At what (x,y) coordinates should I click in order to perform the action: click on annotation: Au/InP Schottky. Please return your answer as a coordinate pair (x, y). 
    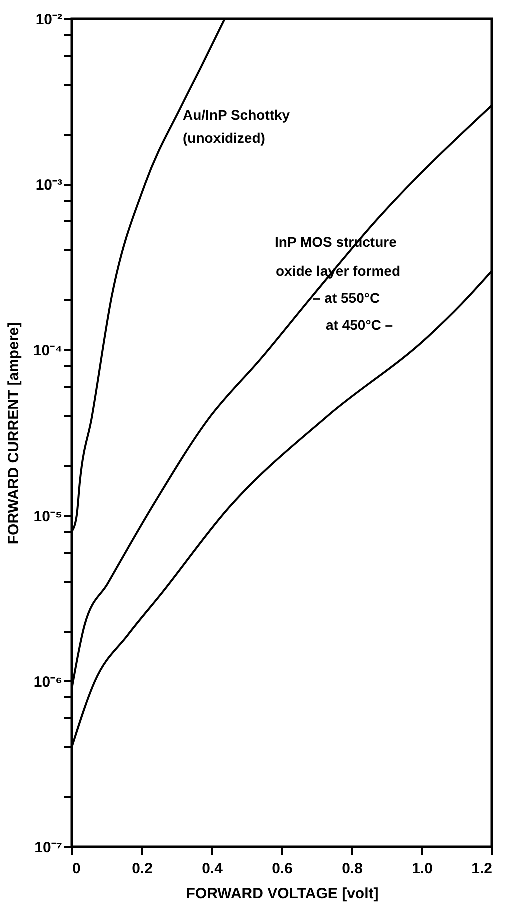
    Looking at the image, I should click on (236, 115).